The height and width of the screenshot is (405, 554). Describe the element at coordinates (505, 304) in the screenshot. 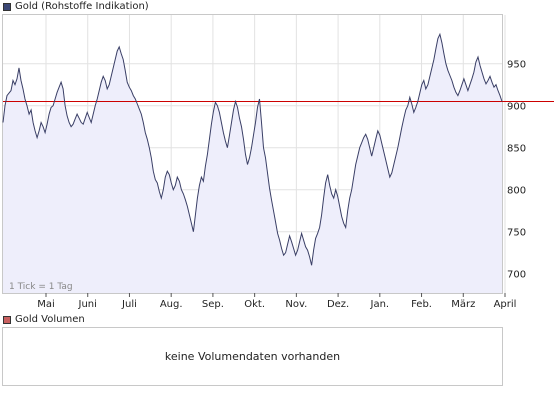

I see `x-tick-label: April` at that location.